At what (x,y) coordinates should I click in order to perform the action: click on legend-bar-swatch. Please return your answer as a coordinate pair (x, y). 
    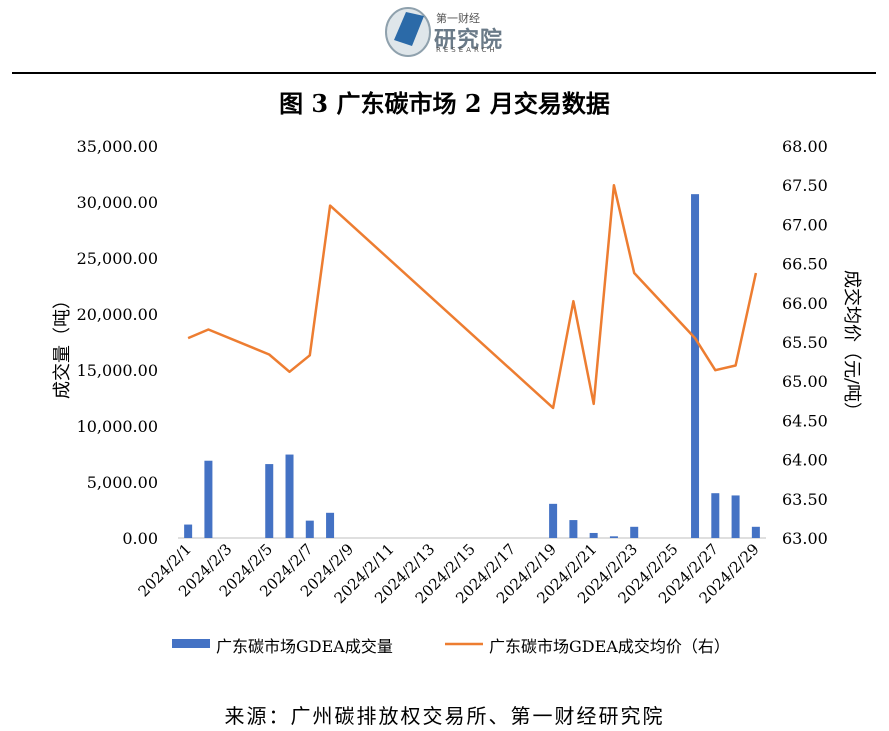
    Looking at the image, I should click on (191, 643).